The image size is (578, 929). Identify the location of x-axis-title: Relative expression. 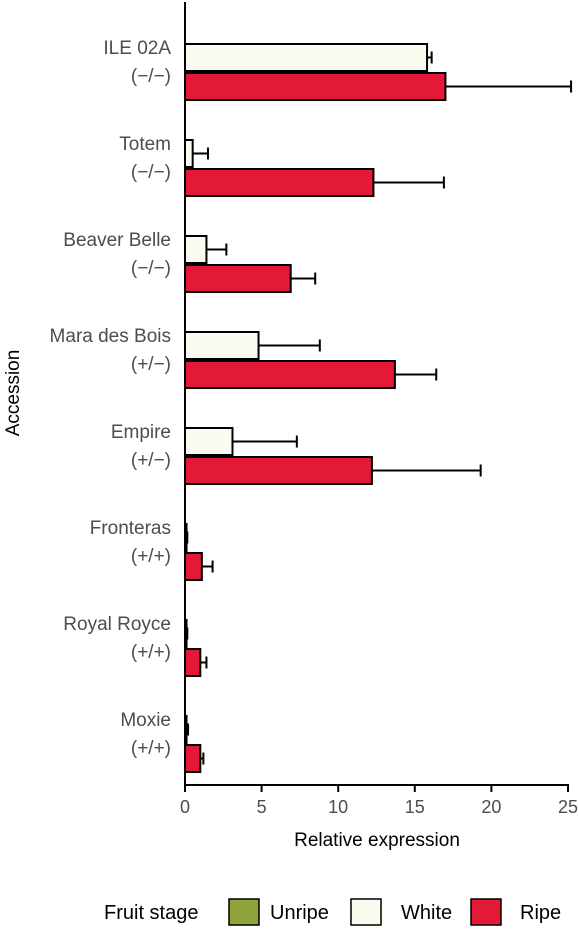
(377, 840).